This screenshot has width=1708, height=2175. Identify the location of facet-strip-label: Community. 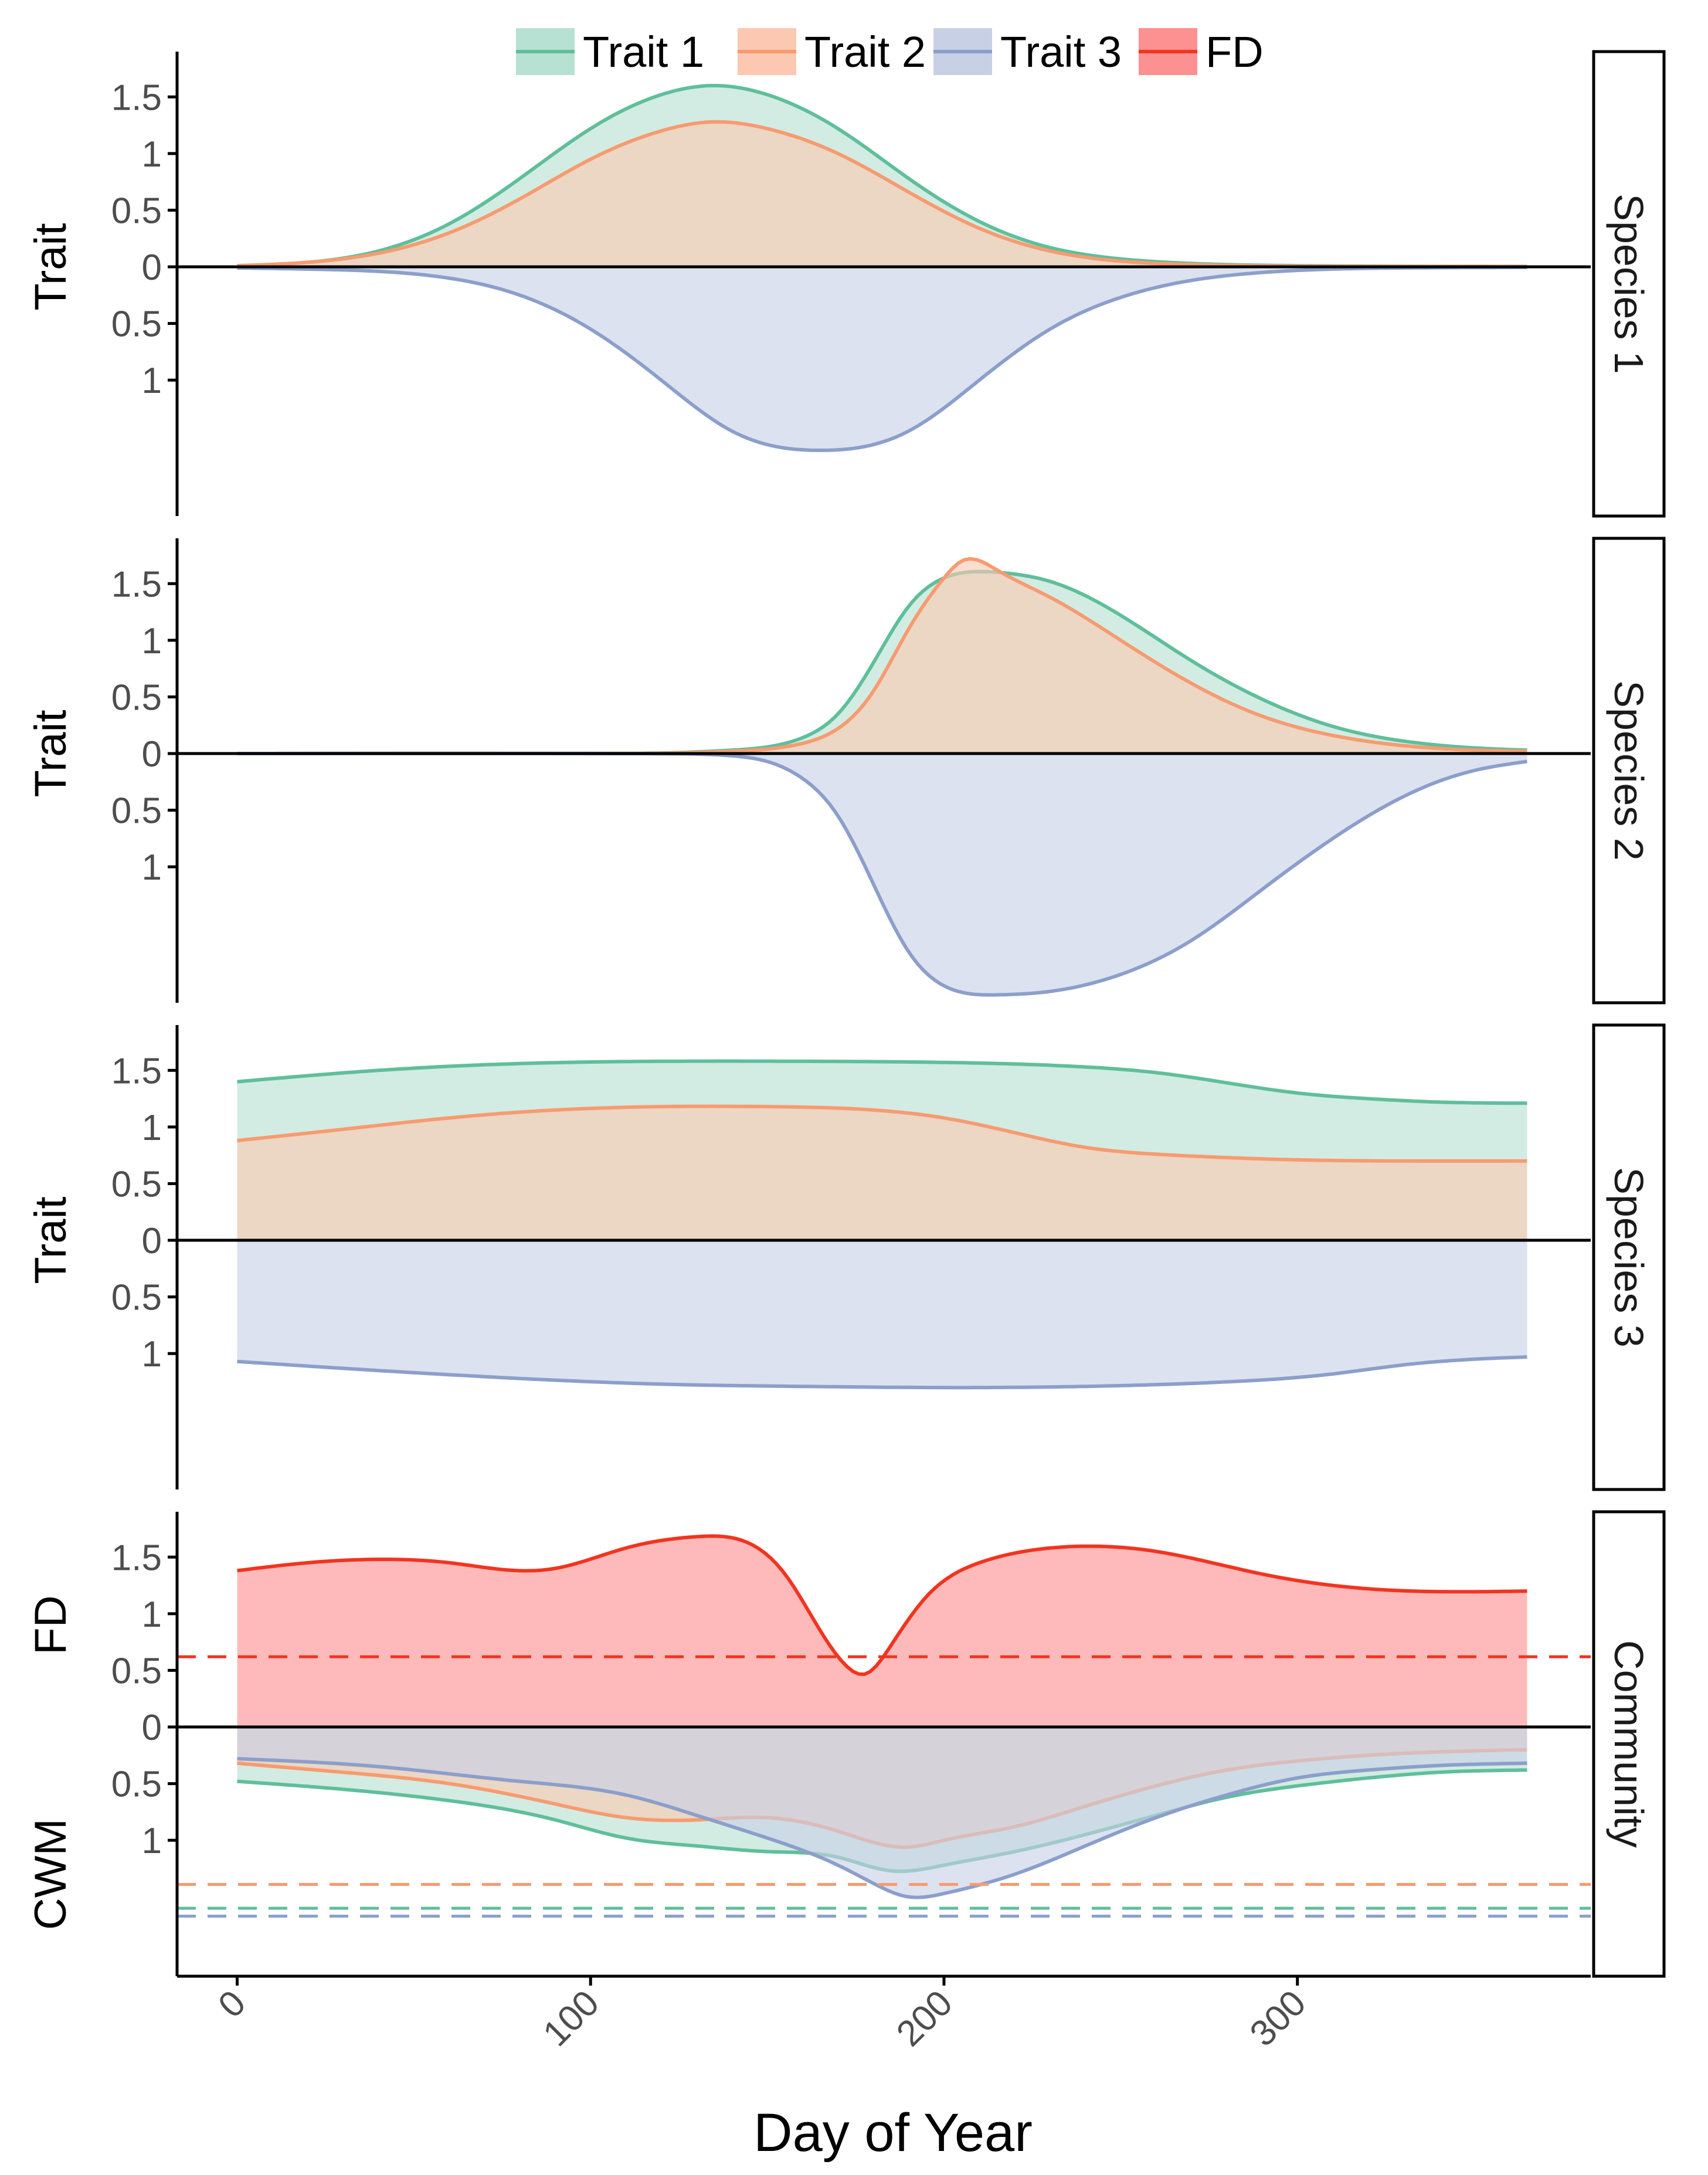
(1629, 1744).